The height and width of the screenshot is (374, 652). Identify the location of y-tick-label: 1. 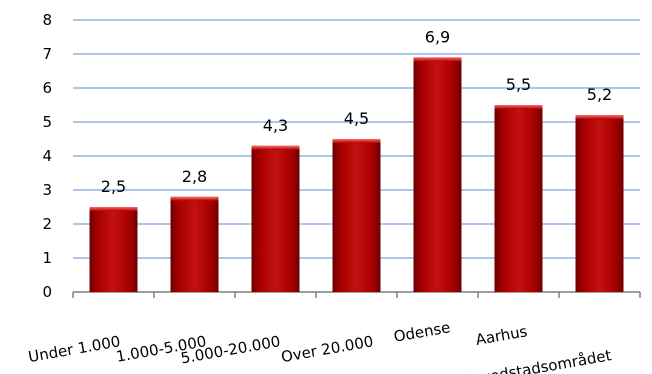
(47, 258).